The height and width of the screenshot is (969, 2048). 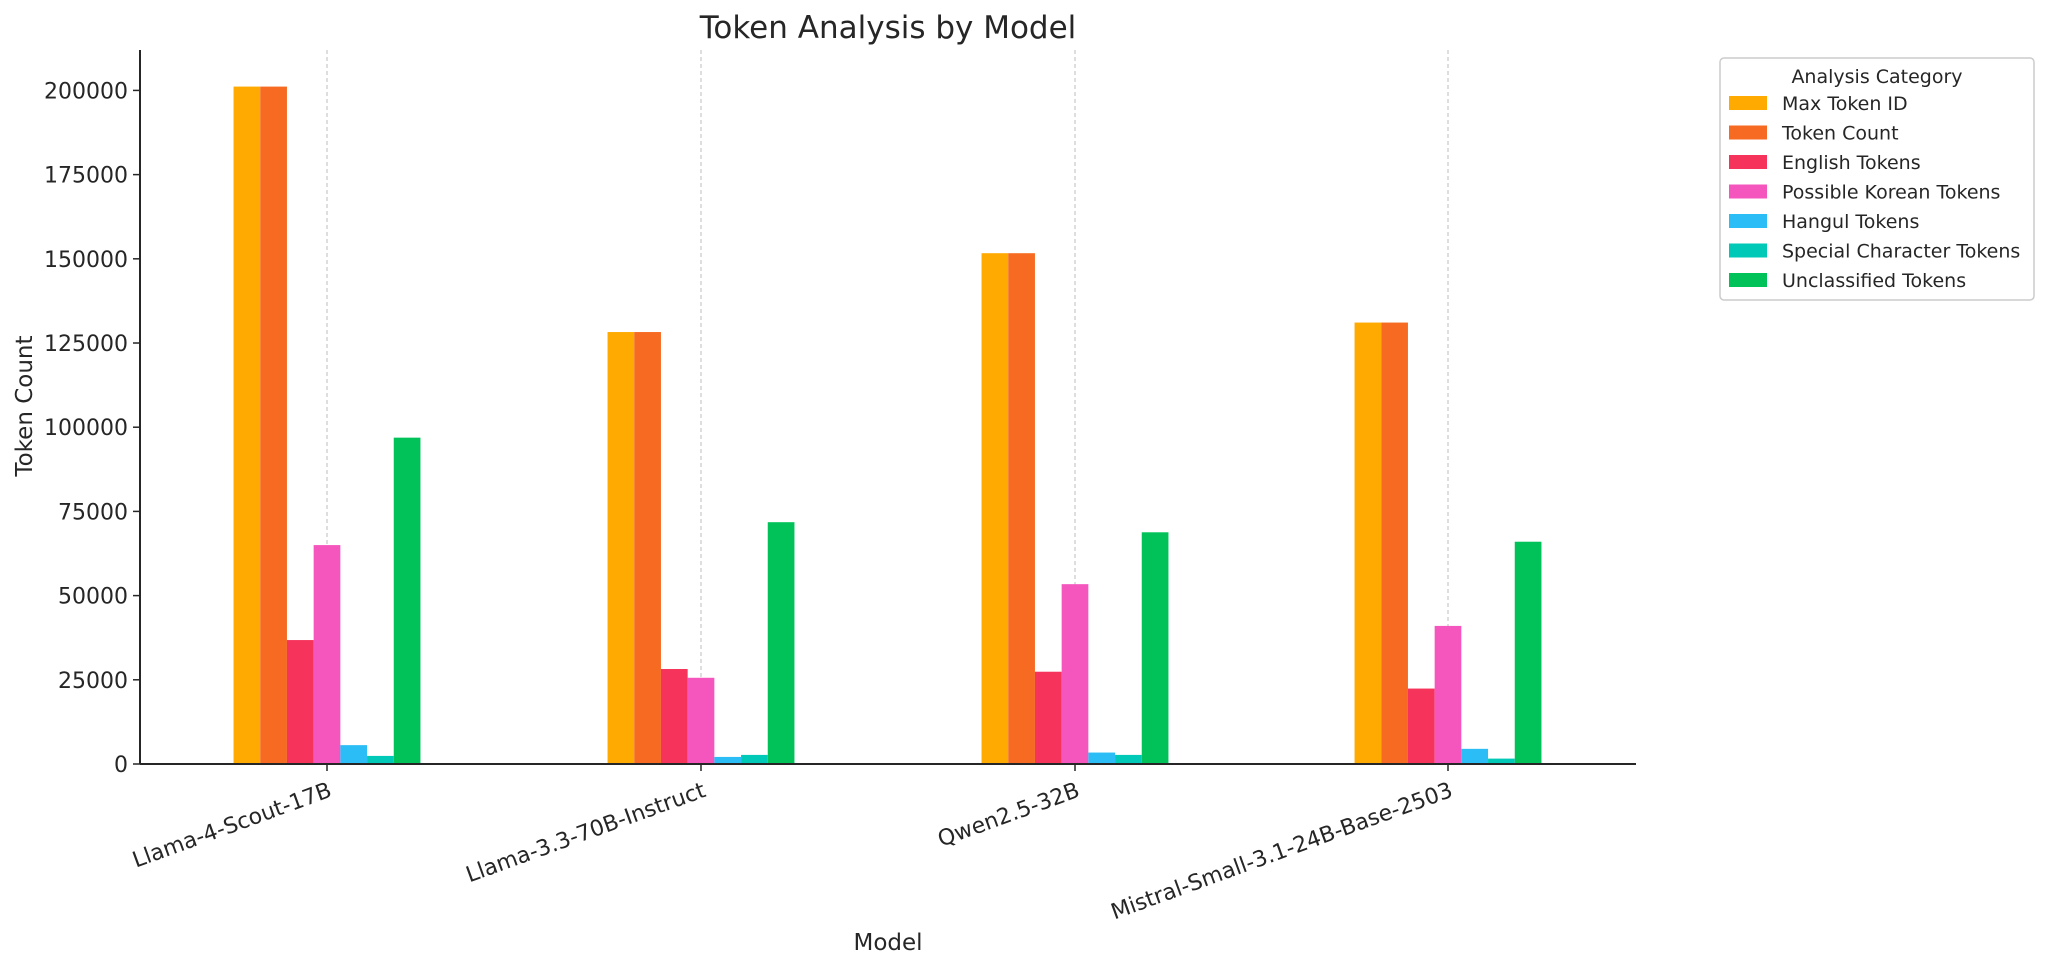 What do you see at coordinates (86, 344) in the screenshot?
I see `y-tick-label: 125000` at bounding box center [86, 344].